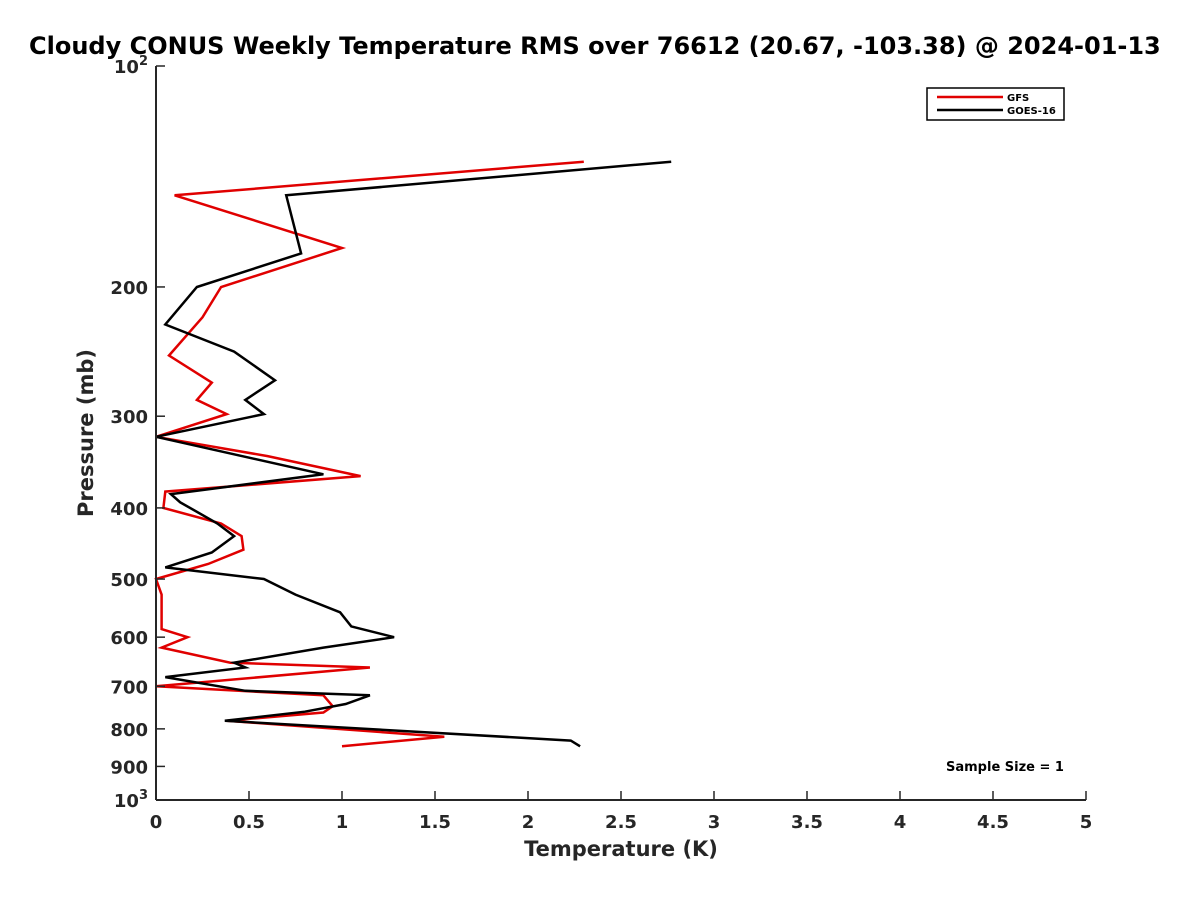  Describe the element at coordinates (1086, 822) in the screenshot. I see `x-tick-label: 5` at that location.